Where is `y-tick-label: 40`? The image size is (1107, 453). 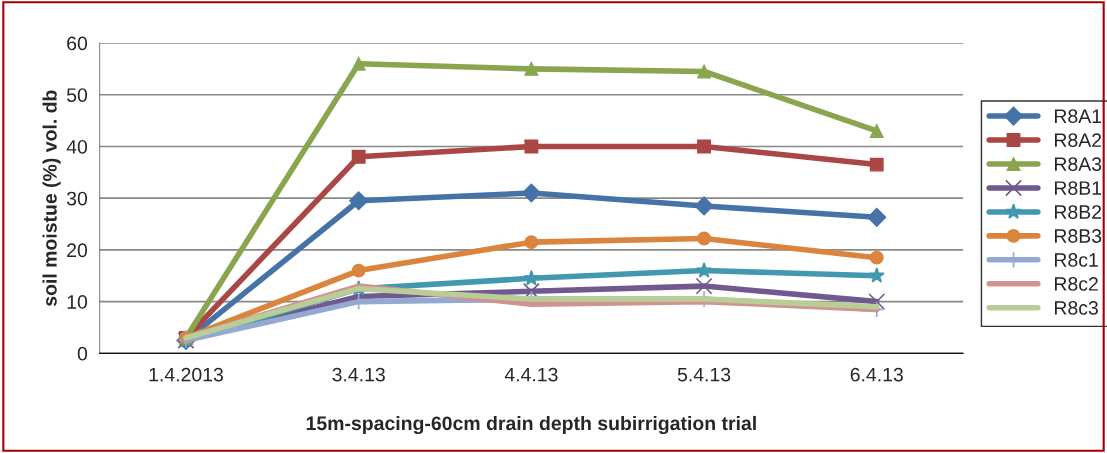
y-tick-label: 40 is located at coordinates (77, 146).